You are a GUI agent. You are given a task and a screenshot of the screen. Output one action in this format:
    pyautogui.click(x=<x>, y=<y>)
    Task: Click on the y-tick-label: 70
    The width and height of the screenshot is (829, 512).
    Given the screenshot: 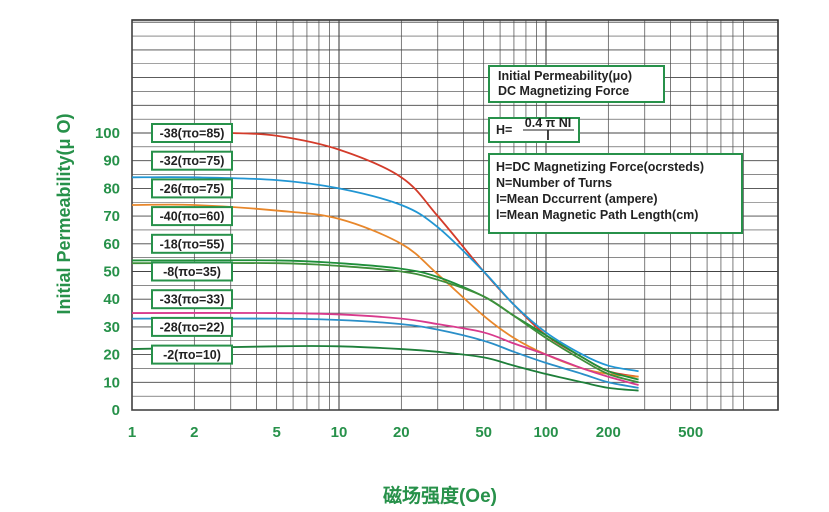 What is the action you would take?
    pyautogui.click(x=111, y=216)
    